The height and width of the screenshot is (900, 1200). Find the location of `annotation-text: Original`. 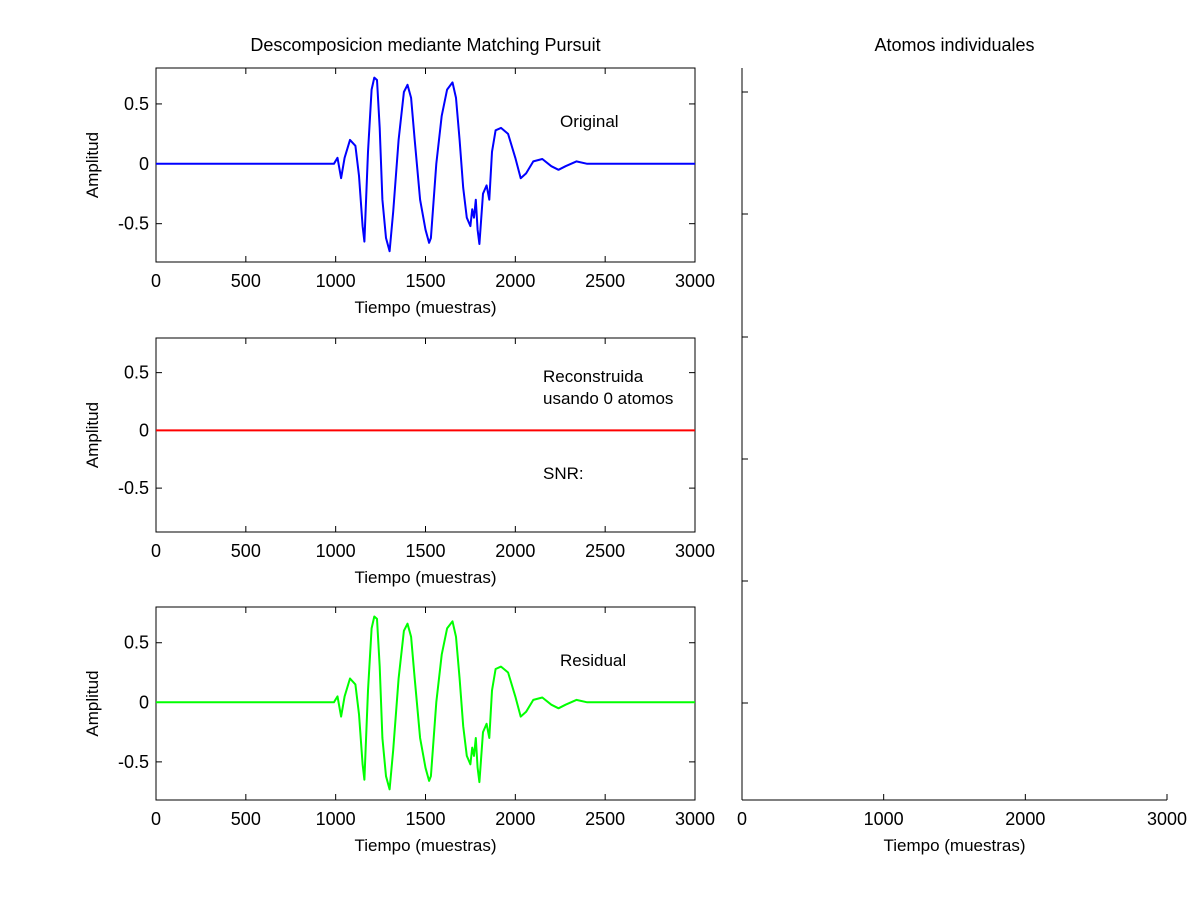

annotation-text: Original is located at coordinates (589, 121).